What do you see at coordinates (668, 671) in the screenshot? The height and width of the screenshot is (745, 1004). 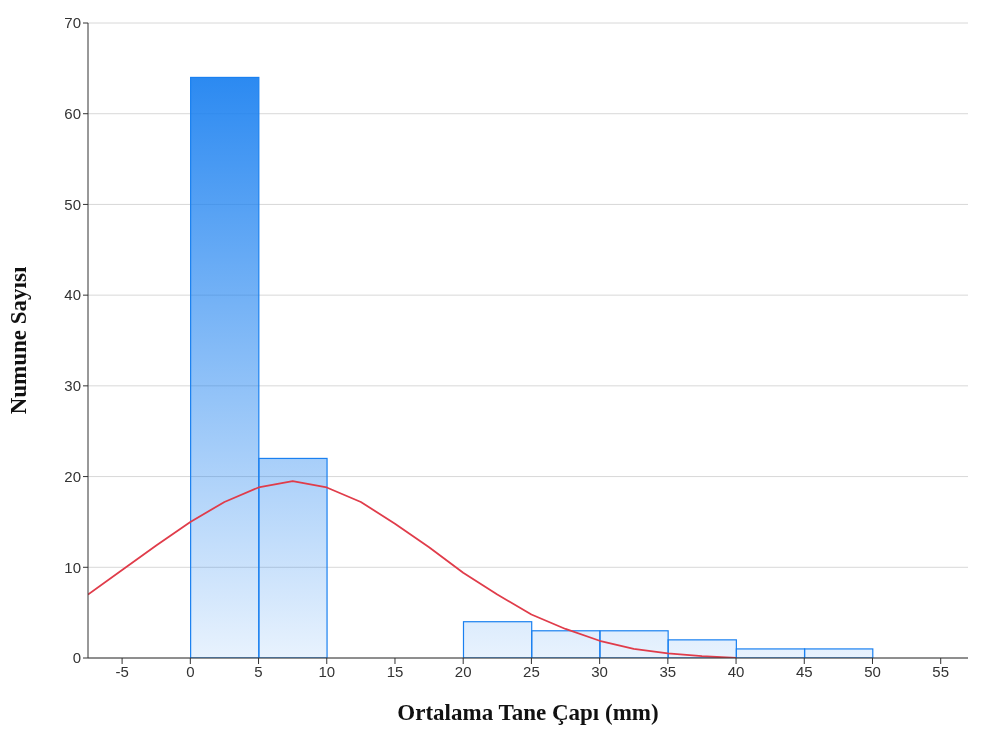 I see `x-tick-label: 35` at bounding box center [668, 671].